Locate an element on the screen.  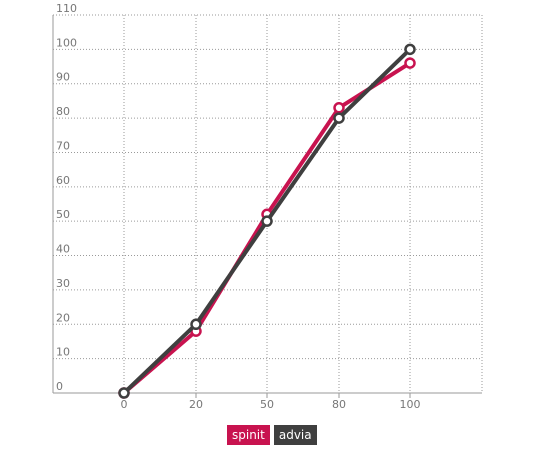
y-tick-label: 60 is located at coordinates (63, 180).